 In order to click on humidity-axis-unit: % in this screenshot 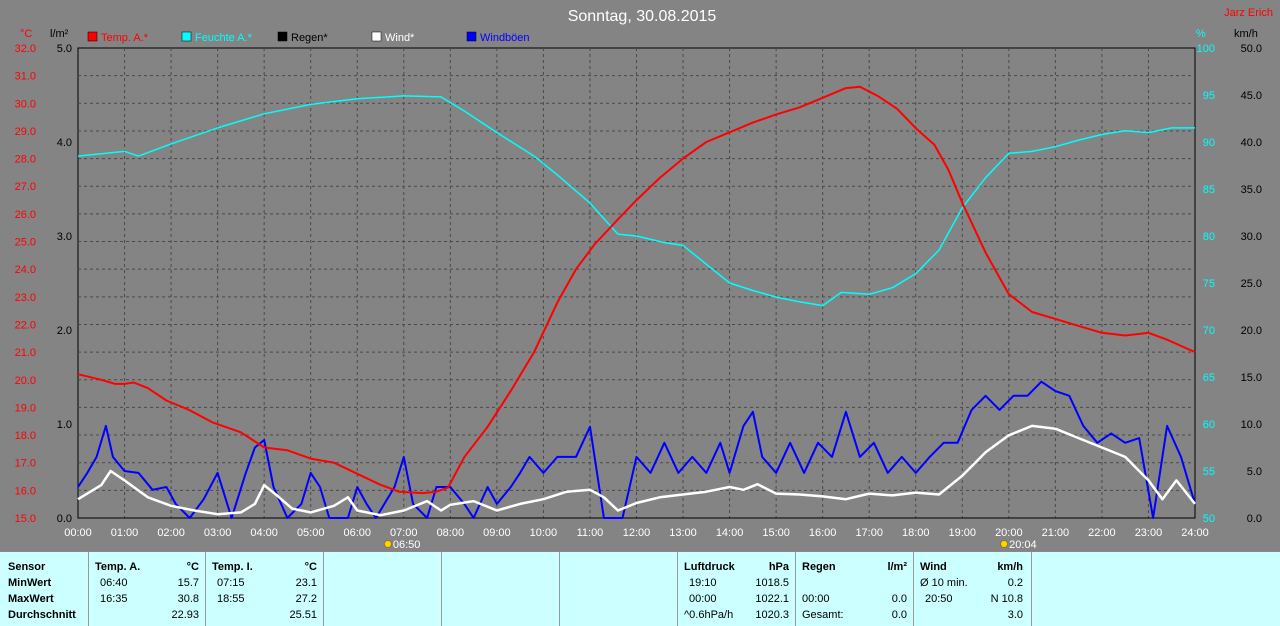, I will do `click(1201, 34)`.